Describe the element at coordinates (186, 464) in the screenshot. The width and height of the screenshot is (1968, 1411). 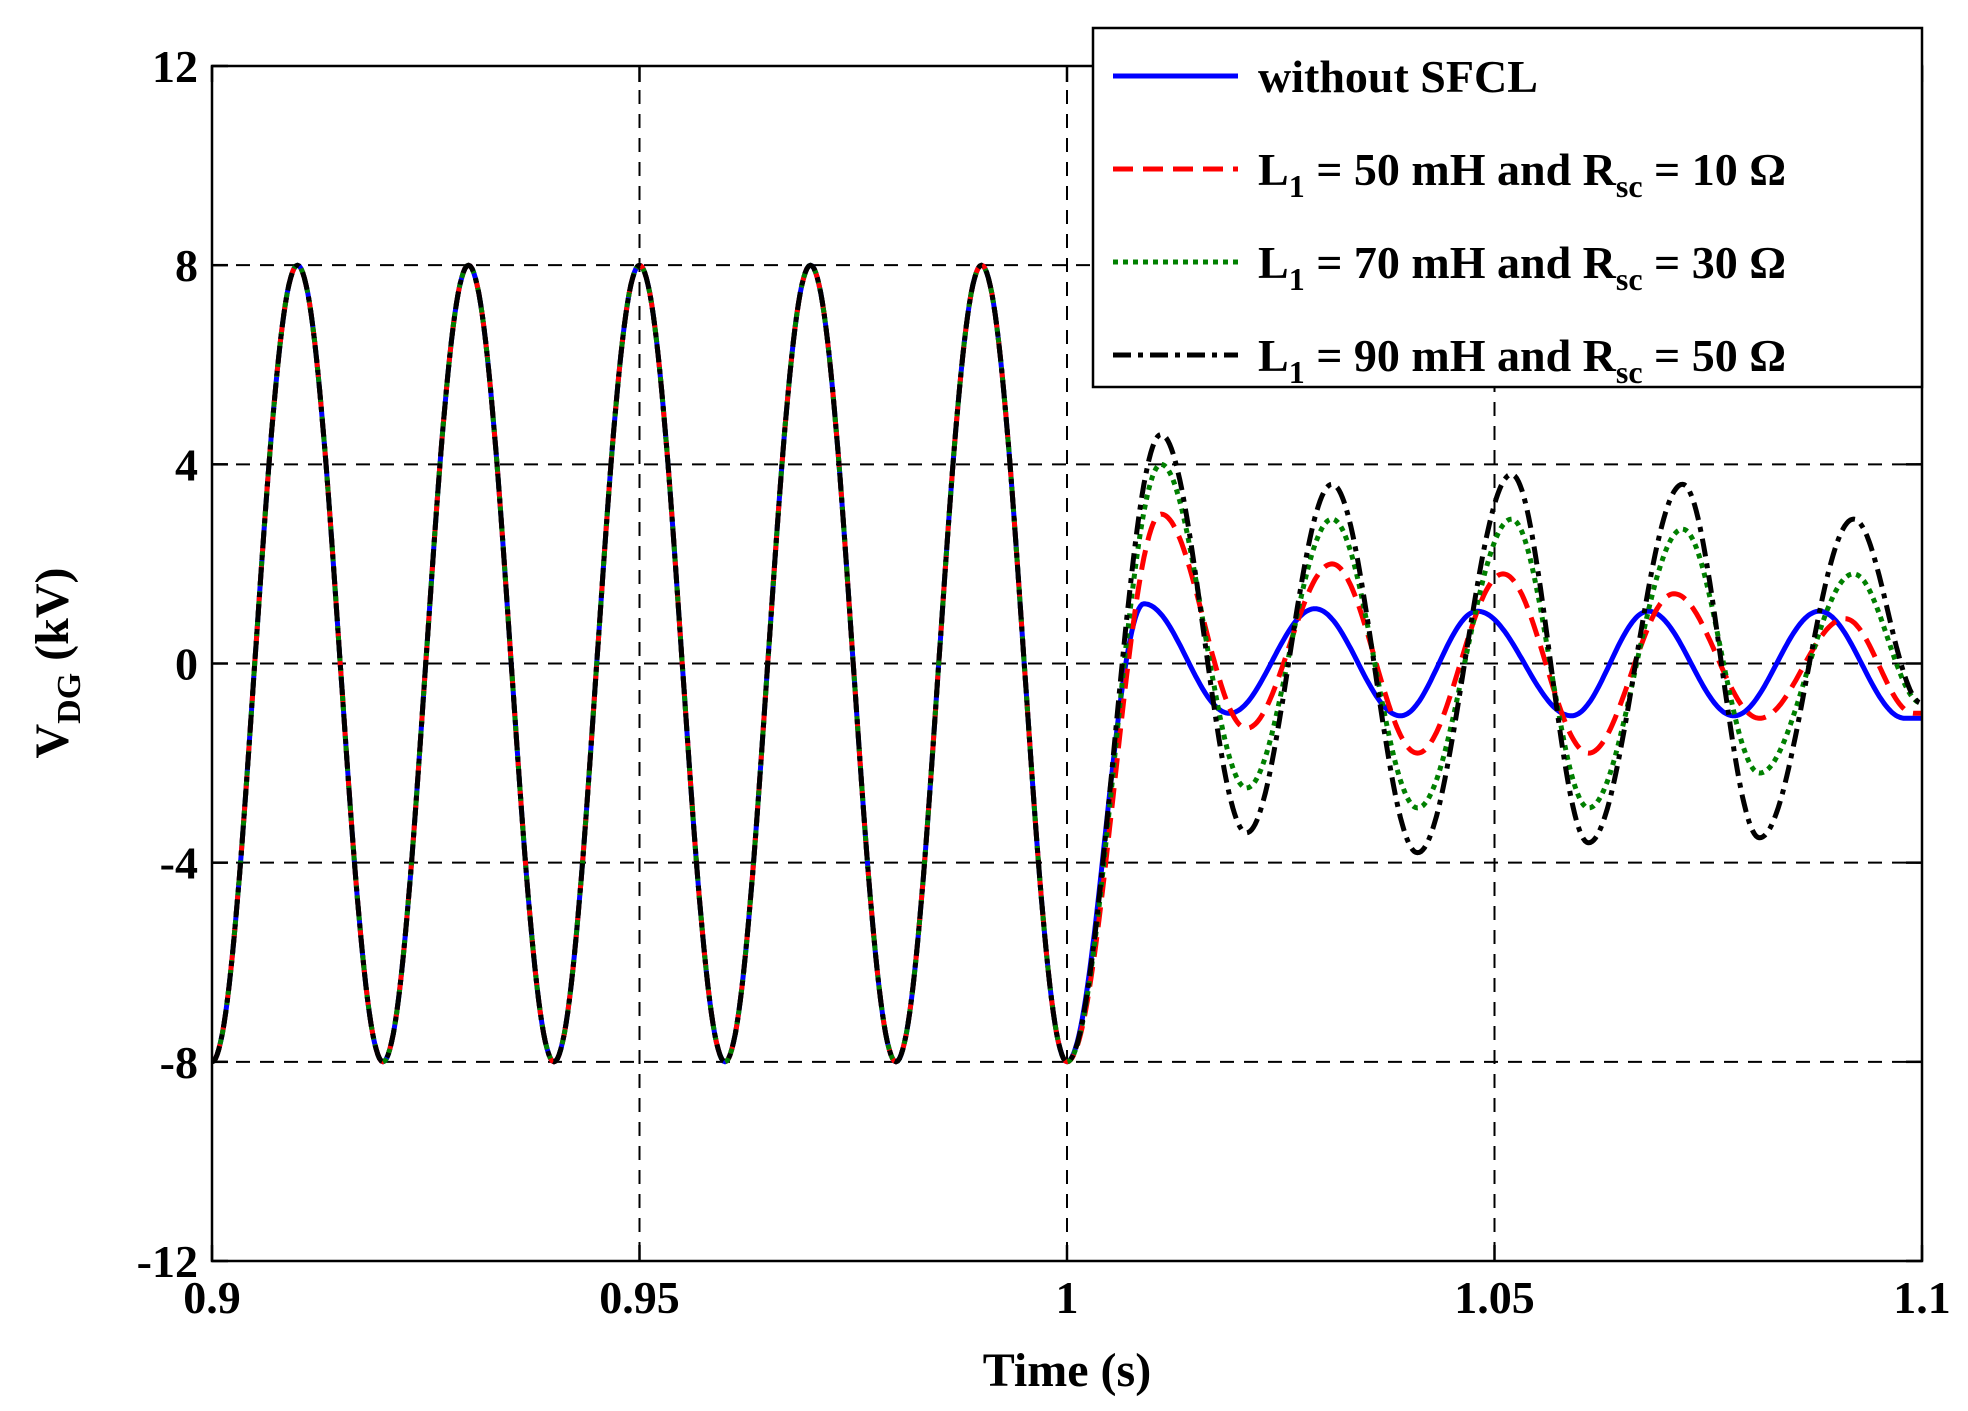
I see `y-tick-label: 4` at that location.